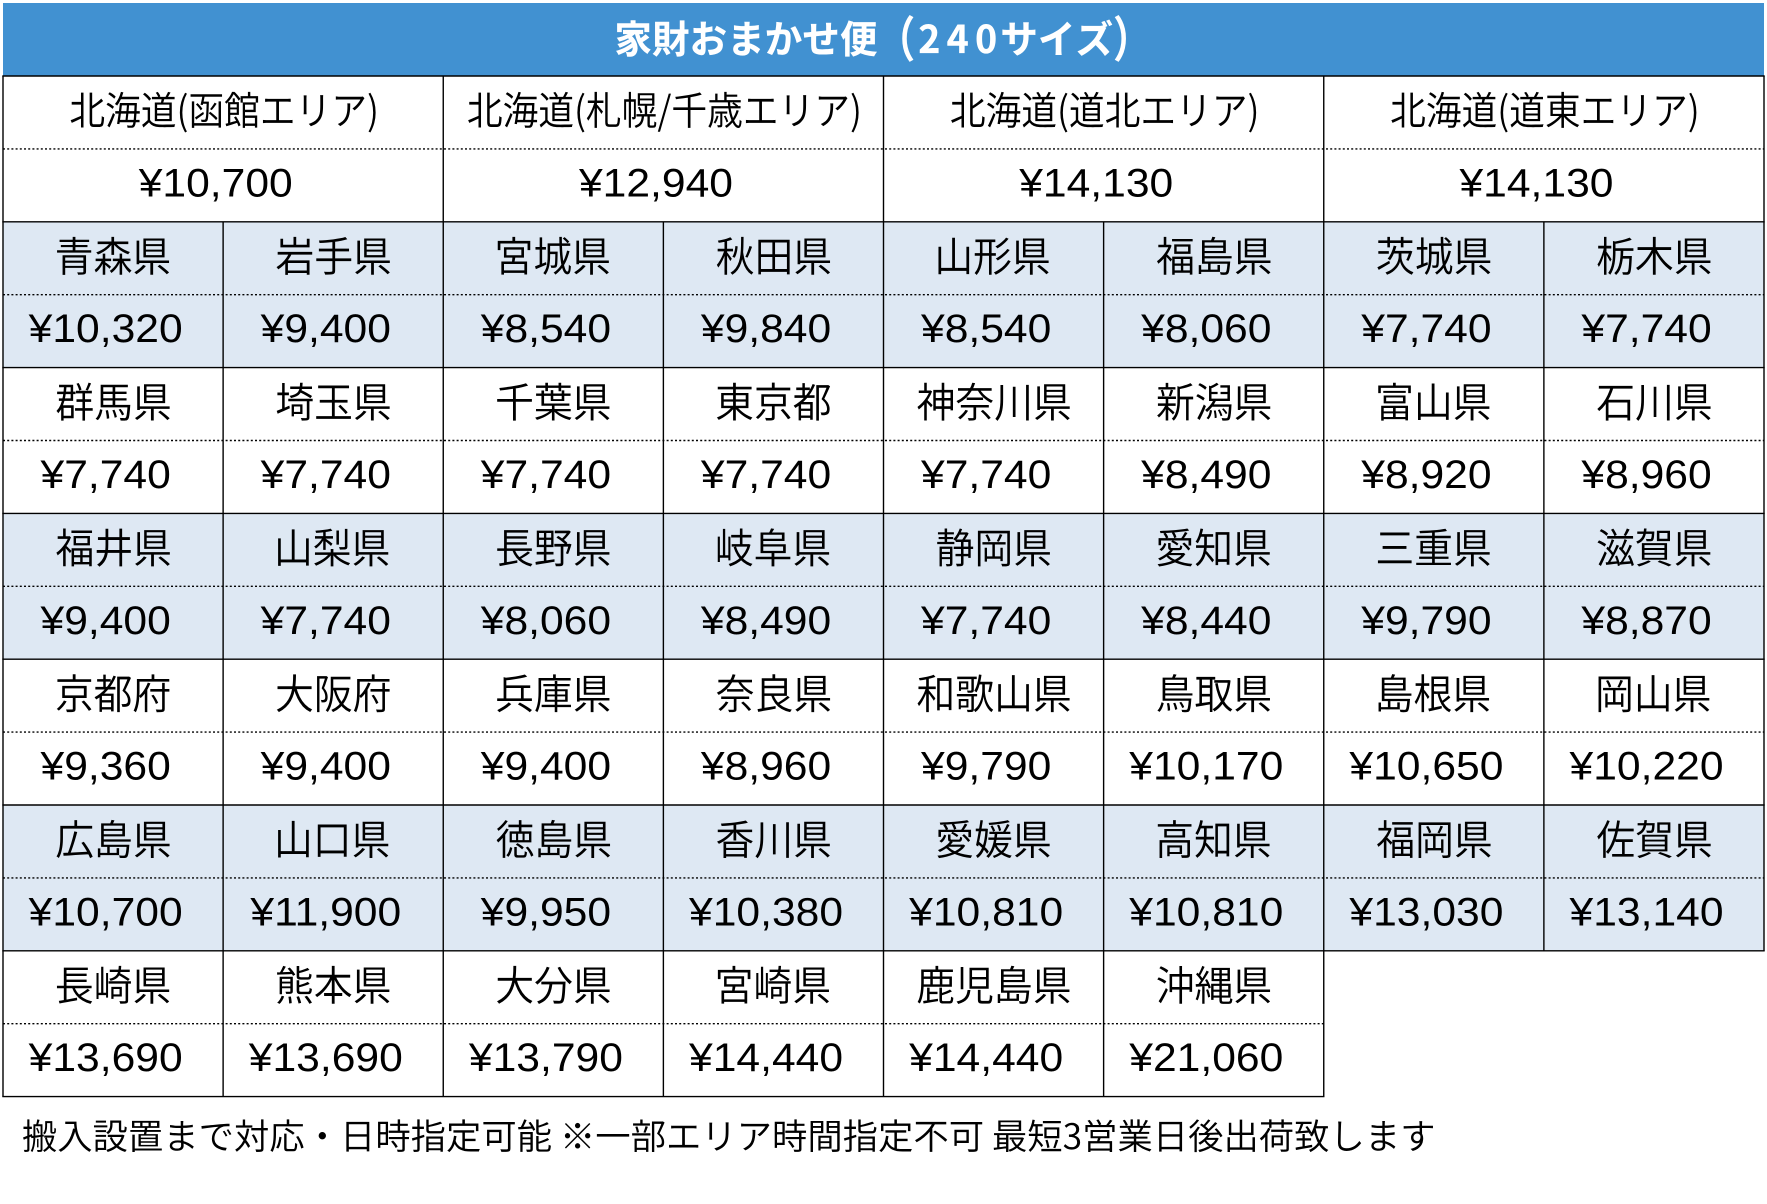  Describe the element at coordinates (104, 766) in the screenshot. I see `svg-text: ¥9,360` at that location.